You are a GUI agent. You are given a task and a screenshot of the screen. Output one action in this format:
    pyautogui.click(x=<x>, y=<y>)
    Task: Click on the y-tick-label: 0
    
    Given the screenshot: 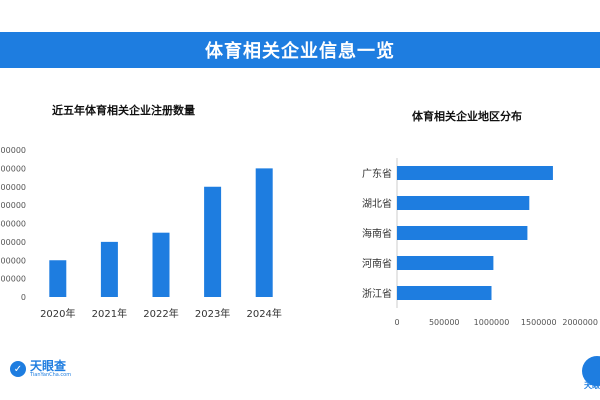 What is the action you would take?
    pyautogui.click(x=23, y=297)
    